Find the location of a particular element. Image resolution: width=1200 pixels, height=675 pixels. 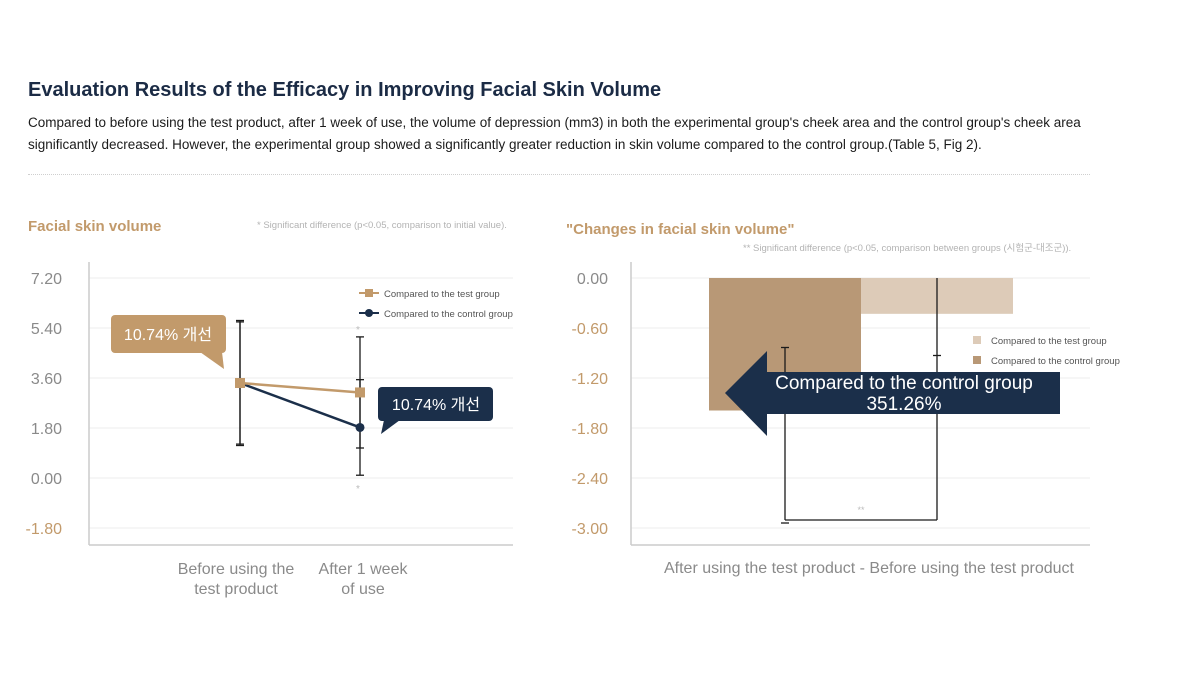

right-y-tick-label: -3.00 is located at coordinates (590, 529).